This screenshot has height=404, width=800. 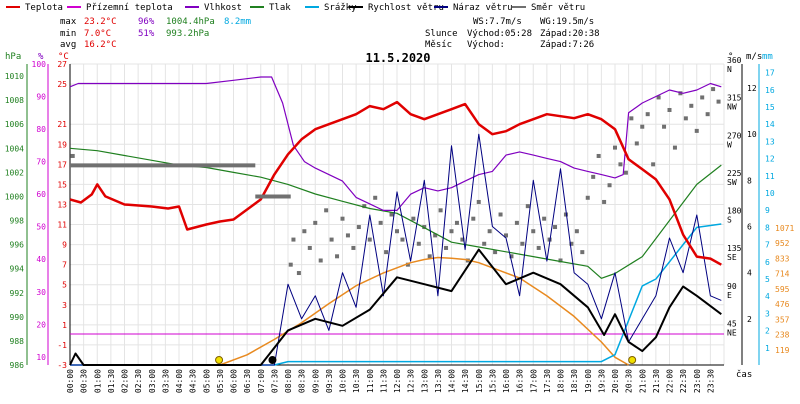 I want to click on pressure-tick-label: 988, so click(x=17, y=341).